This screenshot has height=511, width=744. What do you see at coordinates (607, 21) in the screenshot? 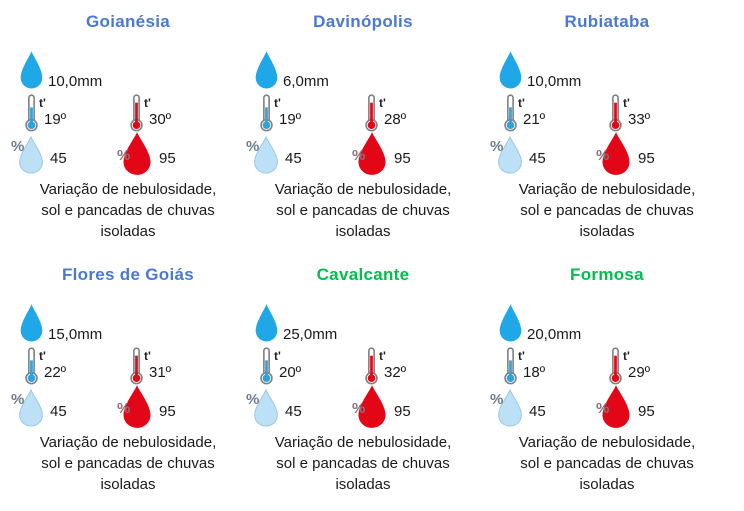
I see `city-title: Rubiataba` at bounding box center [607, 21].